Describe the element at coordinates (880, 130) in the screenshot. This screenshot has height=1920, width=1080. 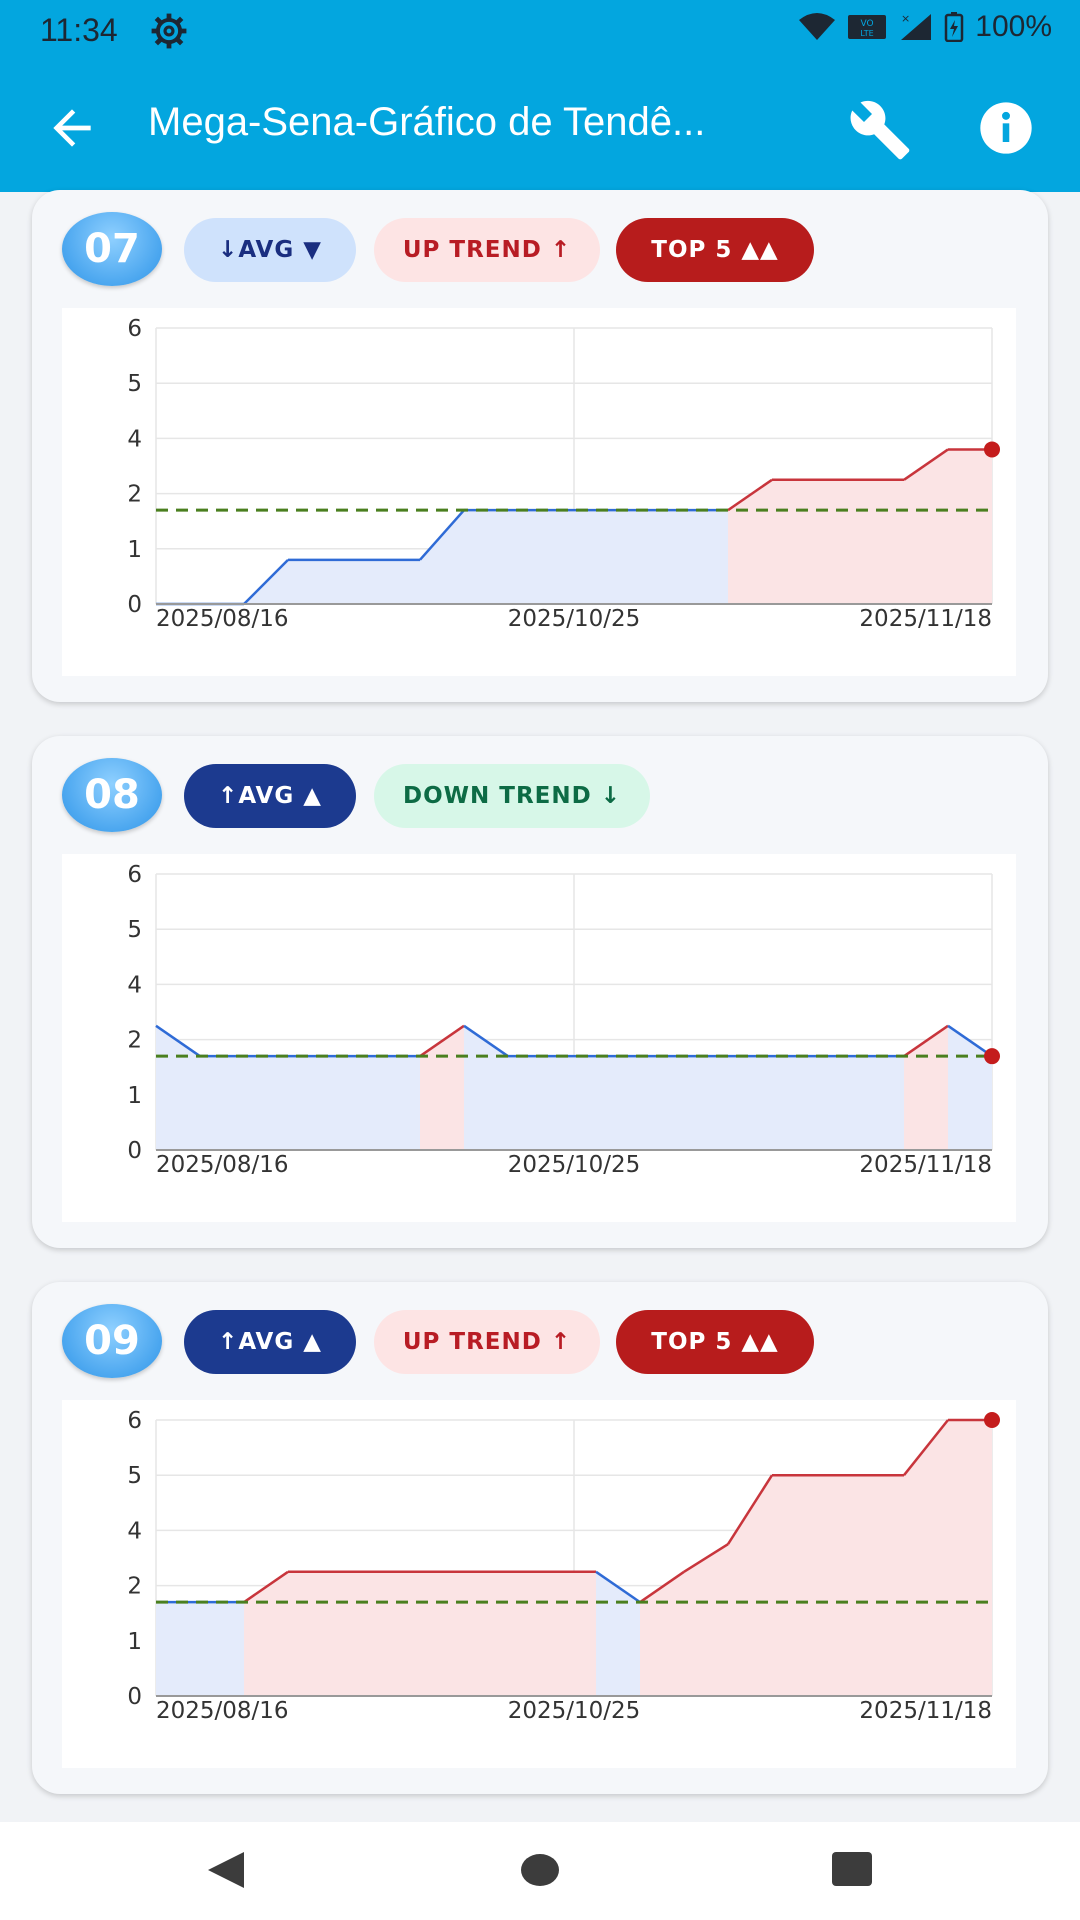
I see `wrench-icon` at that location.